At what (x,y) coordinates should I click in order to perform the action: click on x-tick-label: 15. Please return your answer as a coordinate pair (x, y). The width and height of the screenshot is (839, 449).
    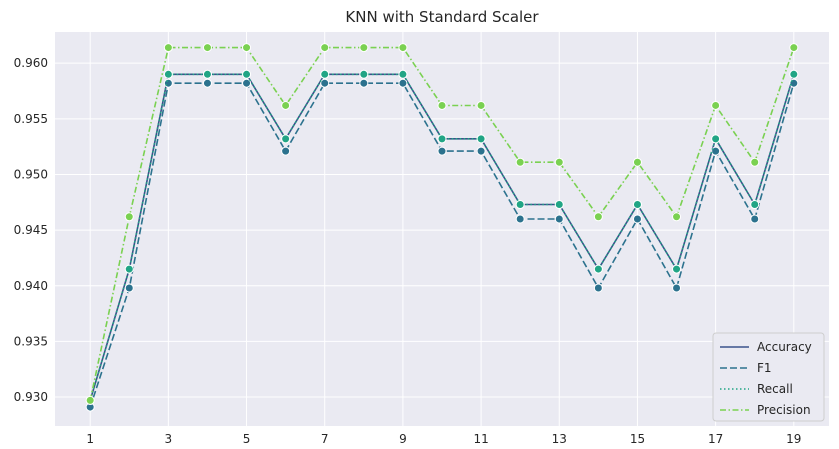
    Looking at the image, I should click on (637, 439).